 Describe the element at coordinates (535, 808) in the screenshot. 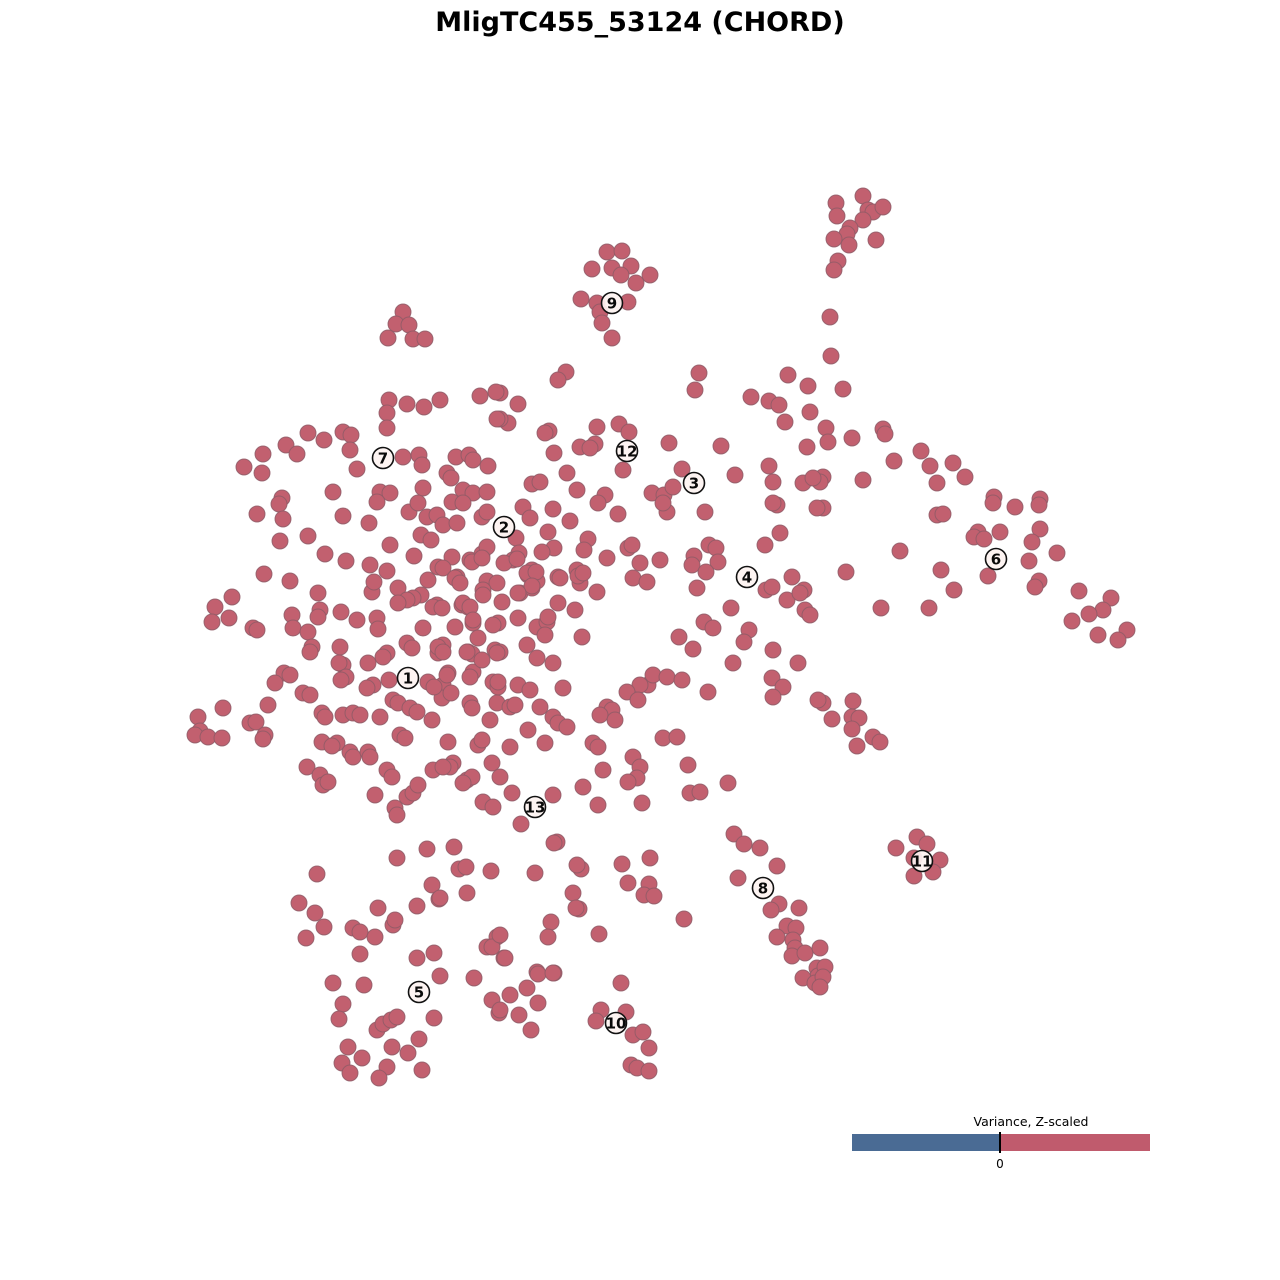

I see `cluster-label-number: 13` at that location.